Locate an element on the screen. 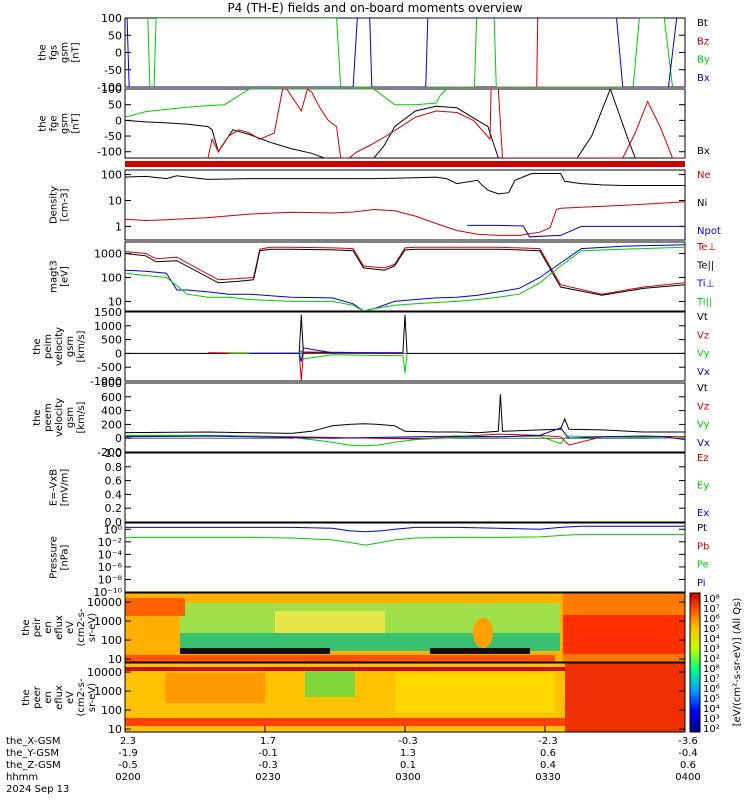 The image size is (750, 800). y-axis-label: [nT] is located at coordinates (76, 52).